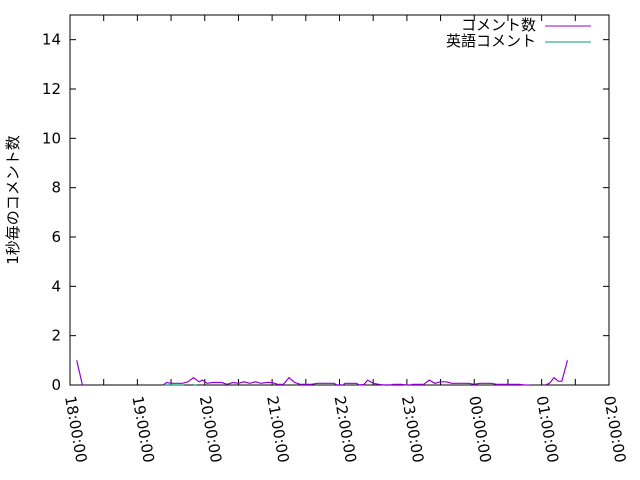  Describe the element at coordinates (412, 429) in the screenshot. I see `x-tick-label: 23:00:00` at that location.